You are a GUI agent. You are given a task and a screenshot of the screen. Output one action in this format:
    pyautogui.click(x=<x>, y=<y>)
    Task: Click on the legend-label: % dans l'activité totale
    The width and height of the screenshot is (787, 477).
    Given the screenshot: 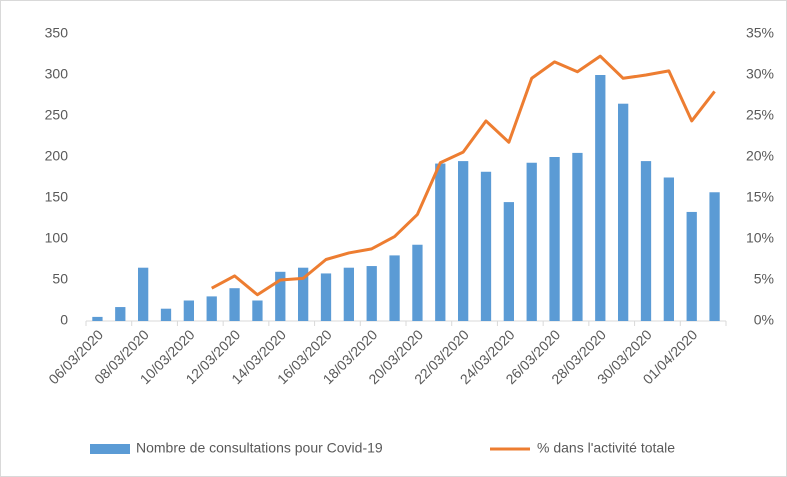 What is the action you would take?
    pyautogui.click(x=606, y=448)
    